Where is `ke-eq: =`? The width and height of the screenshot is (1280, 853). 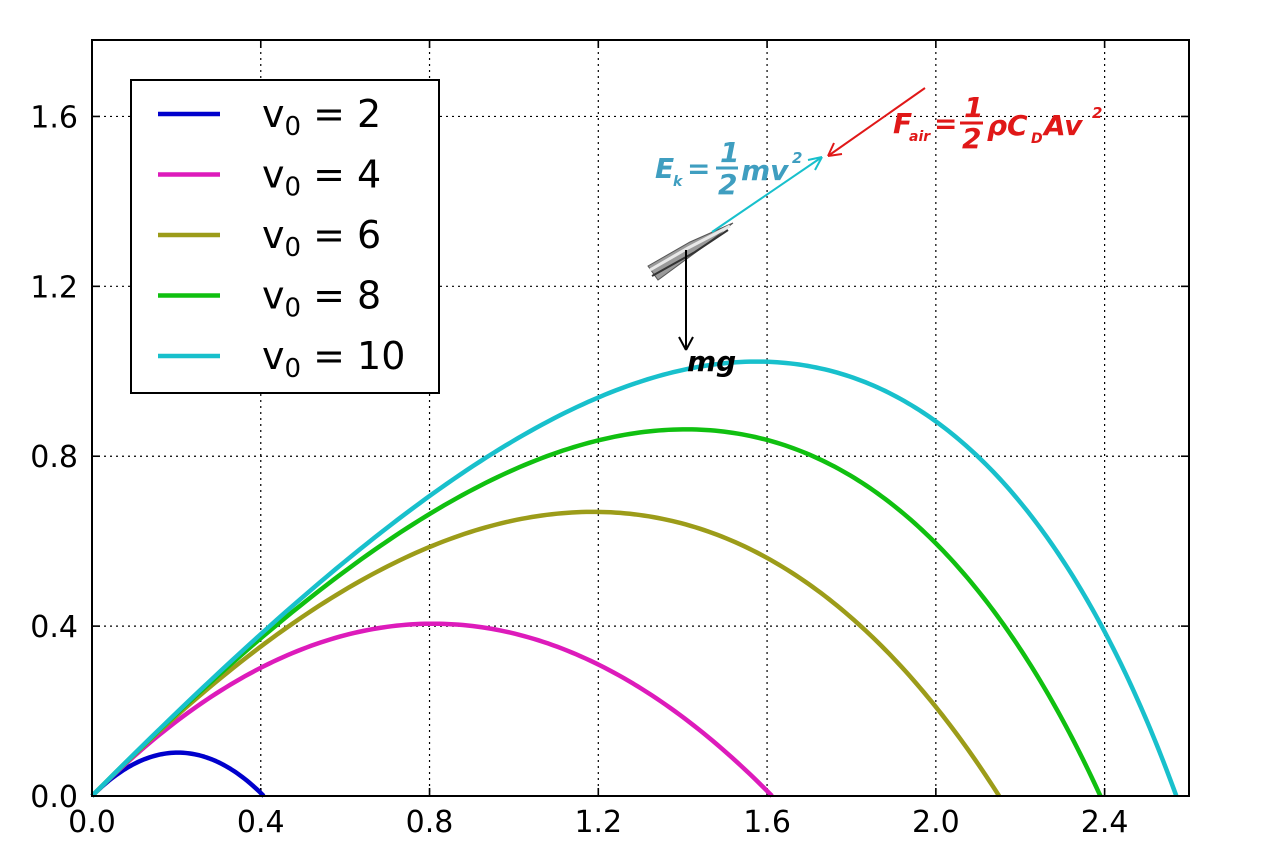 ke-eq: = is located at coordinates (698, 168).